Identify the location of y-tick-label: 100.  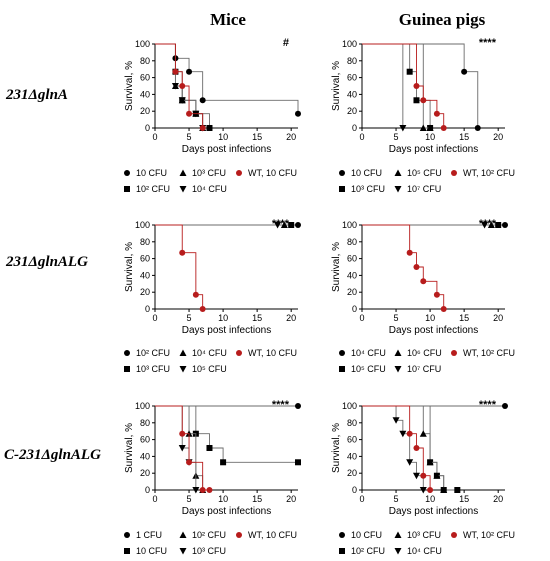
(349, 44).